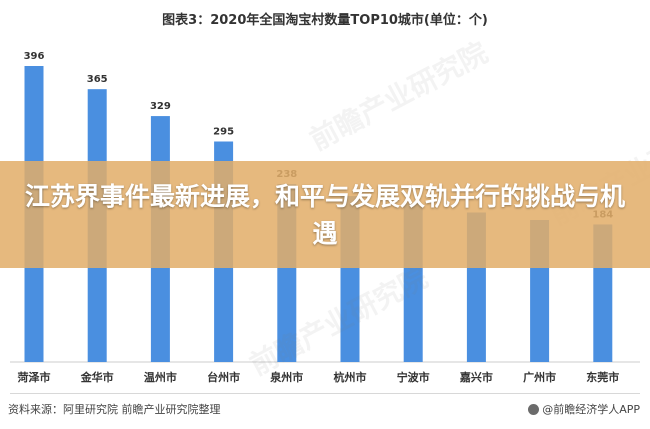  I want to click on footer-divider, so click(325, 393).